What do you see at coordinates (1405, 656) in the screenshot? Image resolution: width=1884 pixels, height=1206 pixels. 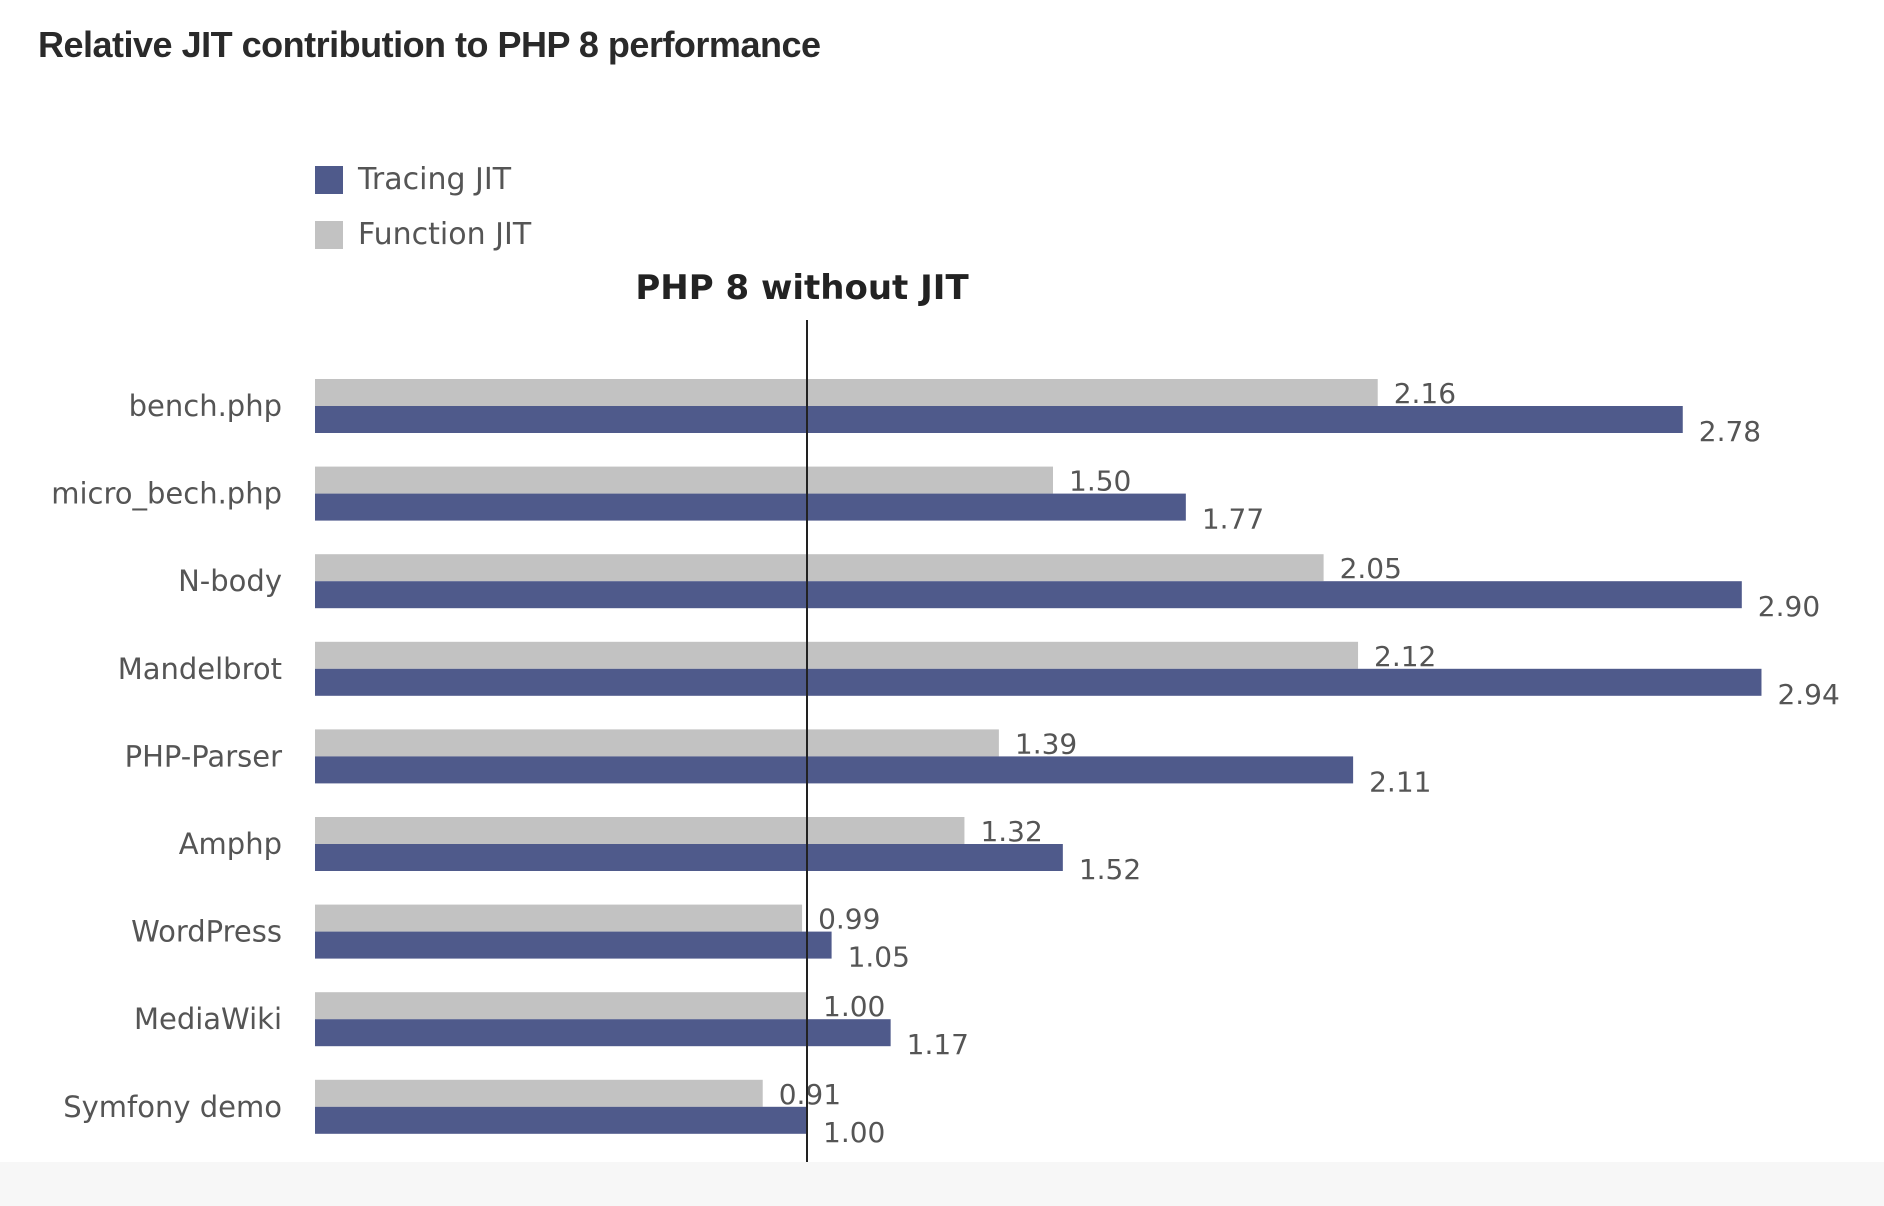 I see `data-label-function-jit: 2.12` at bounding box center [1405, 656].